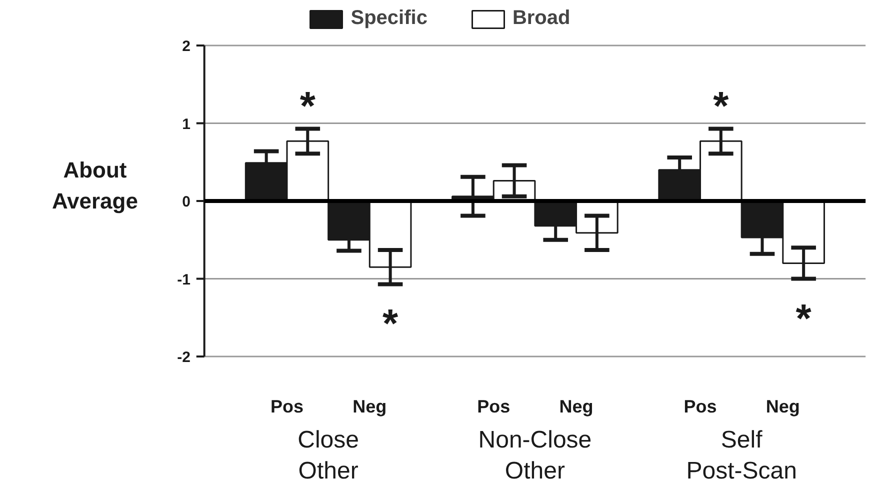  Describe the element at coordinates (741, 455) in the screenshot. I see `text: Self Post-Scan` at that location.